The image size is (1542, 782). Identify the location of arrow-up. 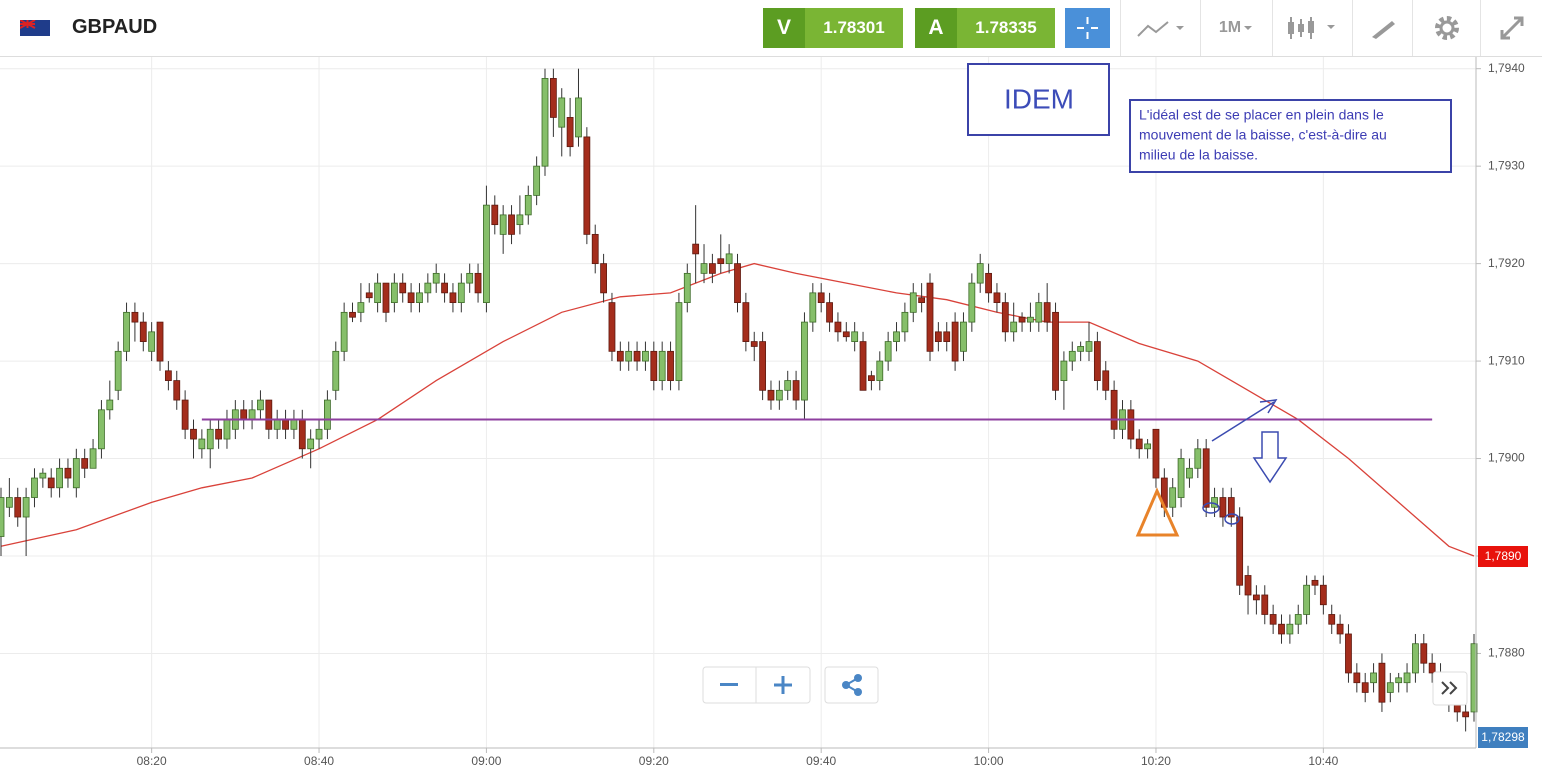
(1243, 421).